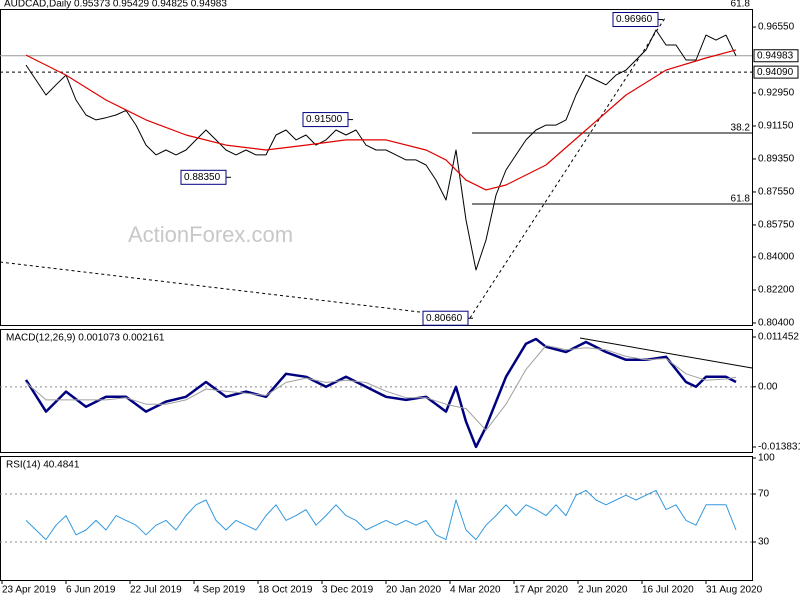  Describe the element at coordinates (776, 126) in the screenshot. I see `y-tick-label: 0.91150` at that location.